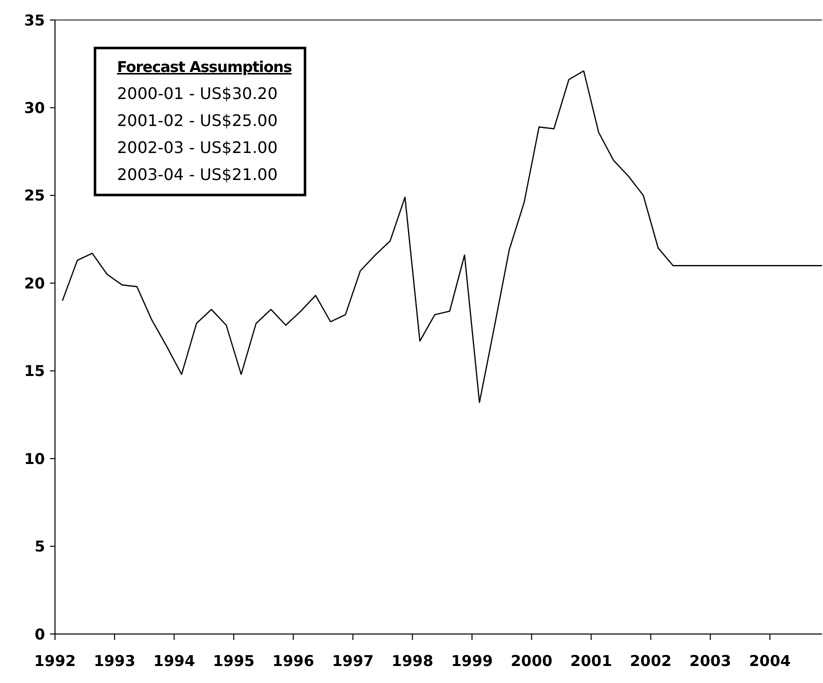 This screenshot has height=683, width=823. What do you see at coordinates (197, 147) in the screenshot?
I see `annotation: 2002-03 - US$21.00` at bounding box center [197, 147].